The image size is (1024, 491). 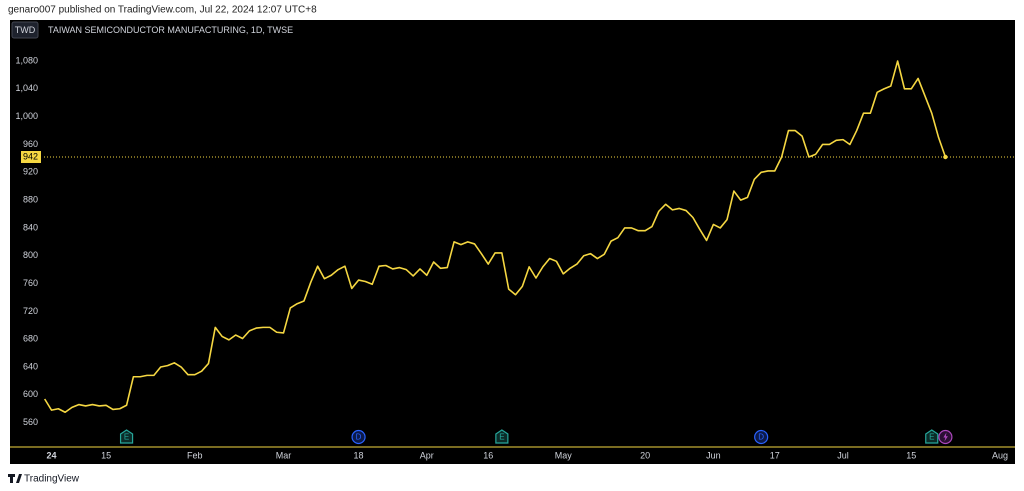 What do you see at coordinates (359, 455) in the screenshot?
I see `x-tick-label: 18` at bounding box center [359, 455].